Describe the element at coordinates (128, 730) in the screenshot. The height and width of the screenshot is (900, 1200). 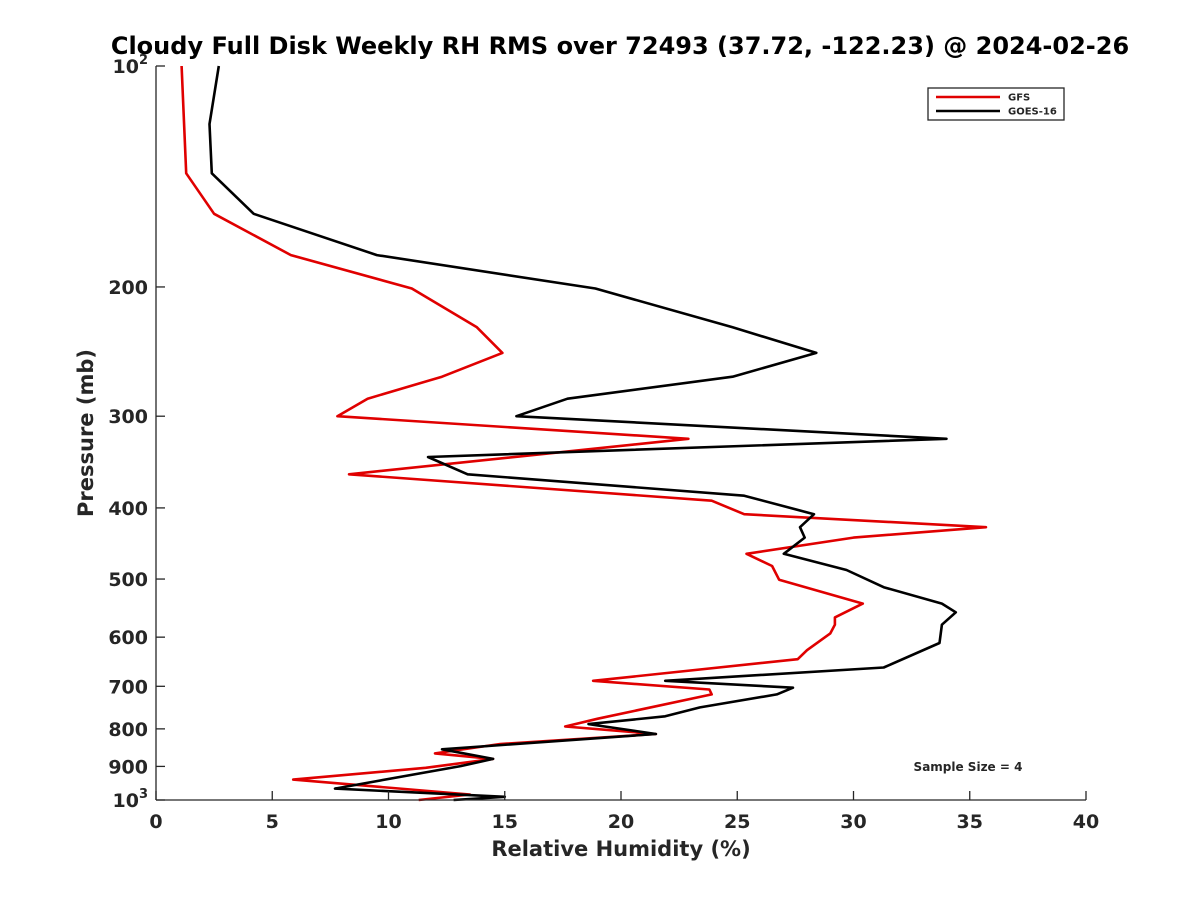
I see `y-tick-label: 800` at that location.